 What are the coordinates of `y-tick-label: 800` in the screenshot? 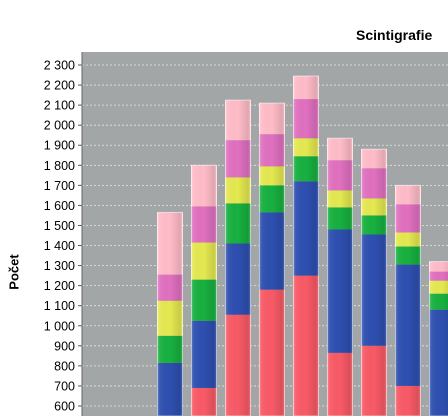 It's located at (64, 366).